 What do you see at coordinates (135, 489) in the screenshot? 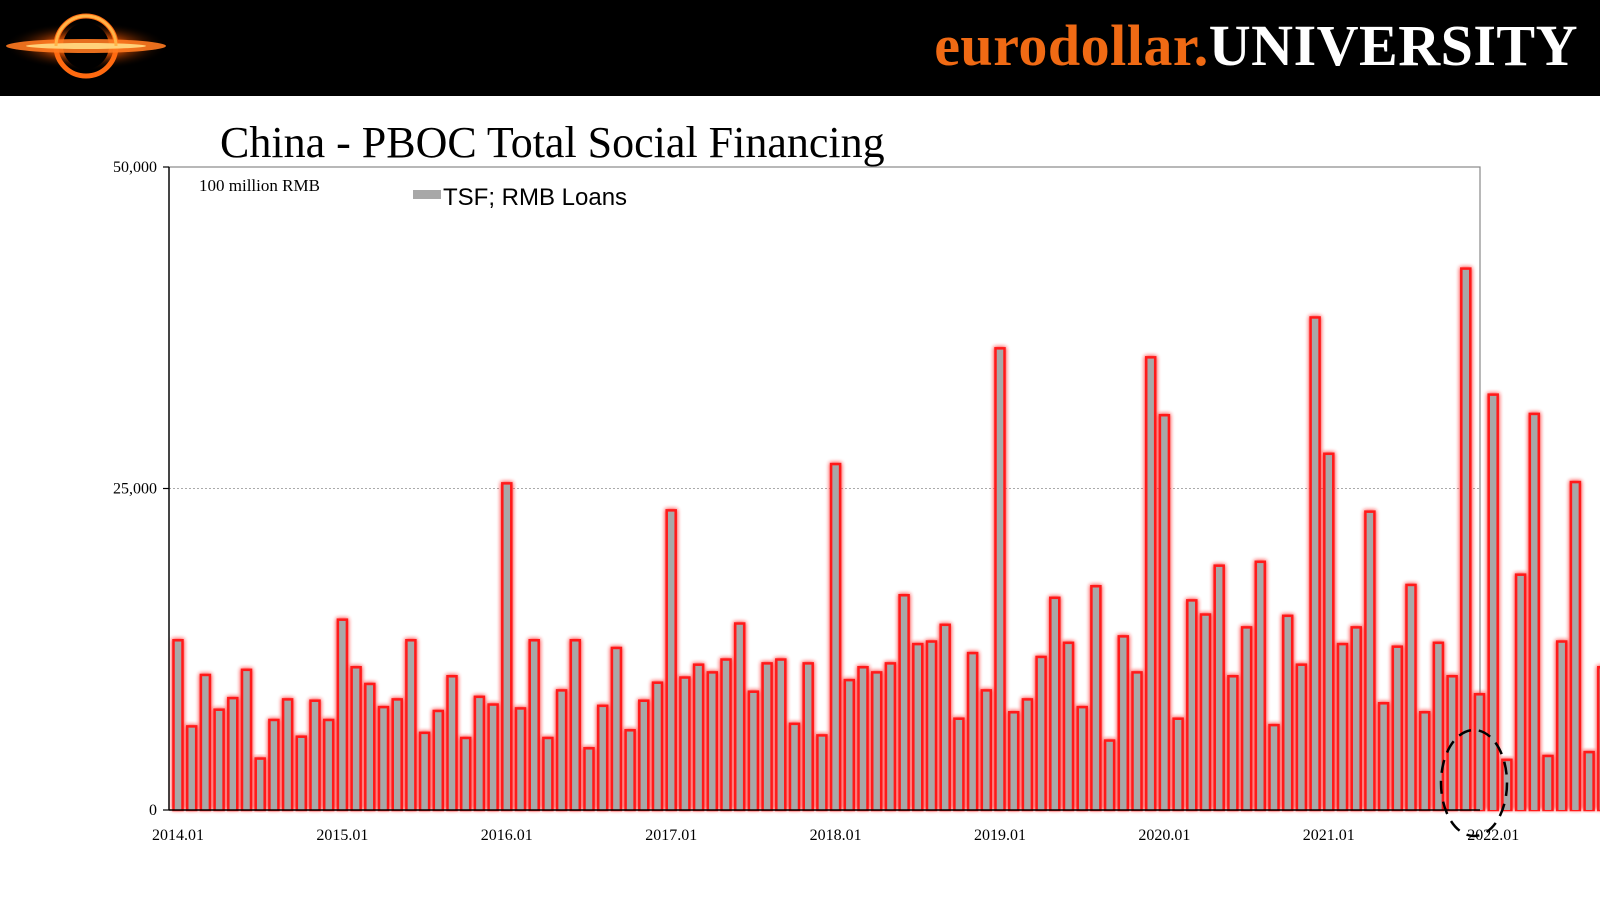
I see `y-tick-label: 25,000` at bounding box center [135, 489].